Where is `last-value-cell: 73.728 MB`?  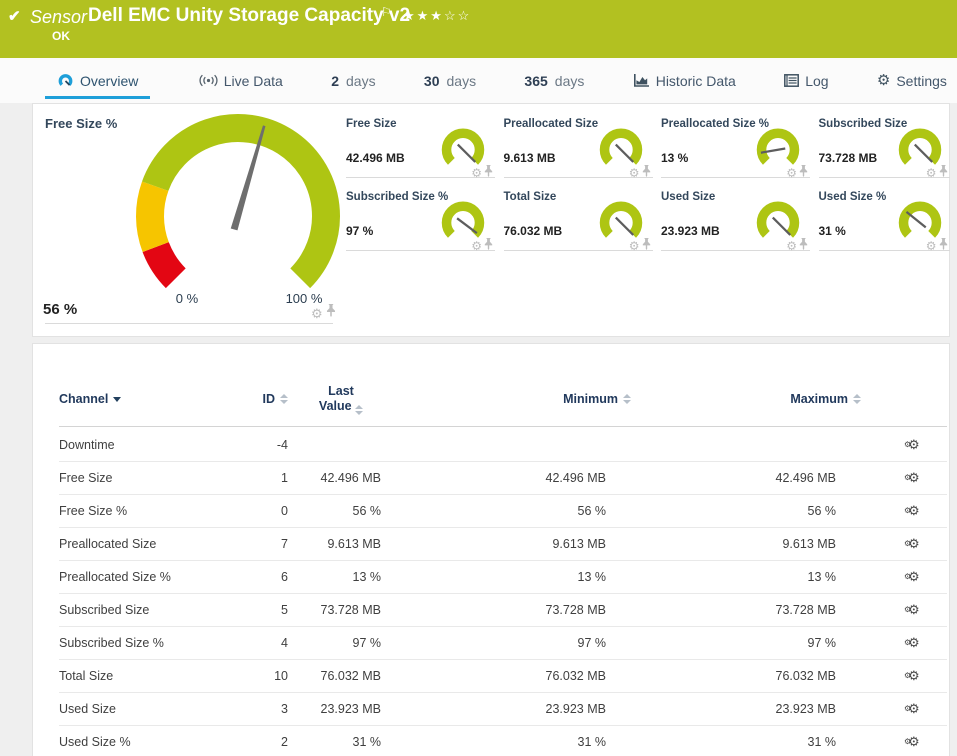
last-value-cell: 73.728 MB is located at coordinates (350, 610).